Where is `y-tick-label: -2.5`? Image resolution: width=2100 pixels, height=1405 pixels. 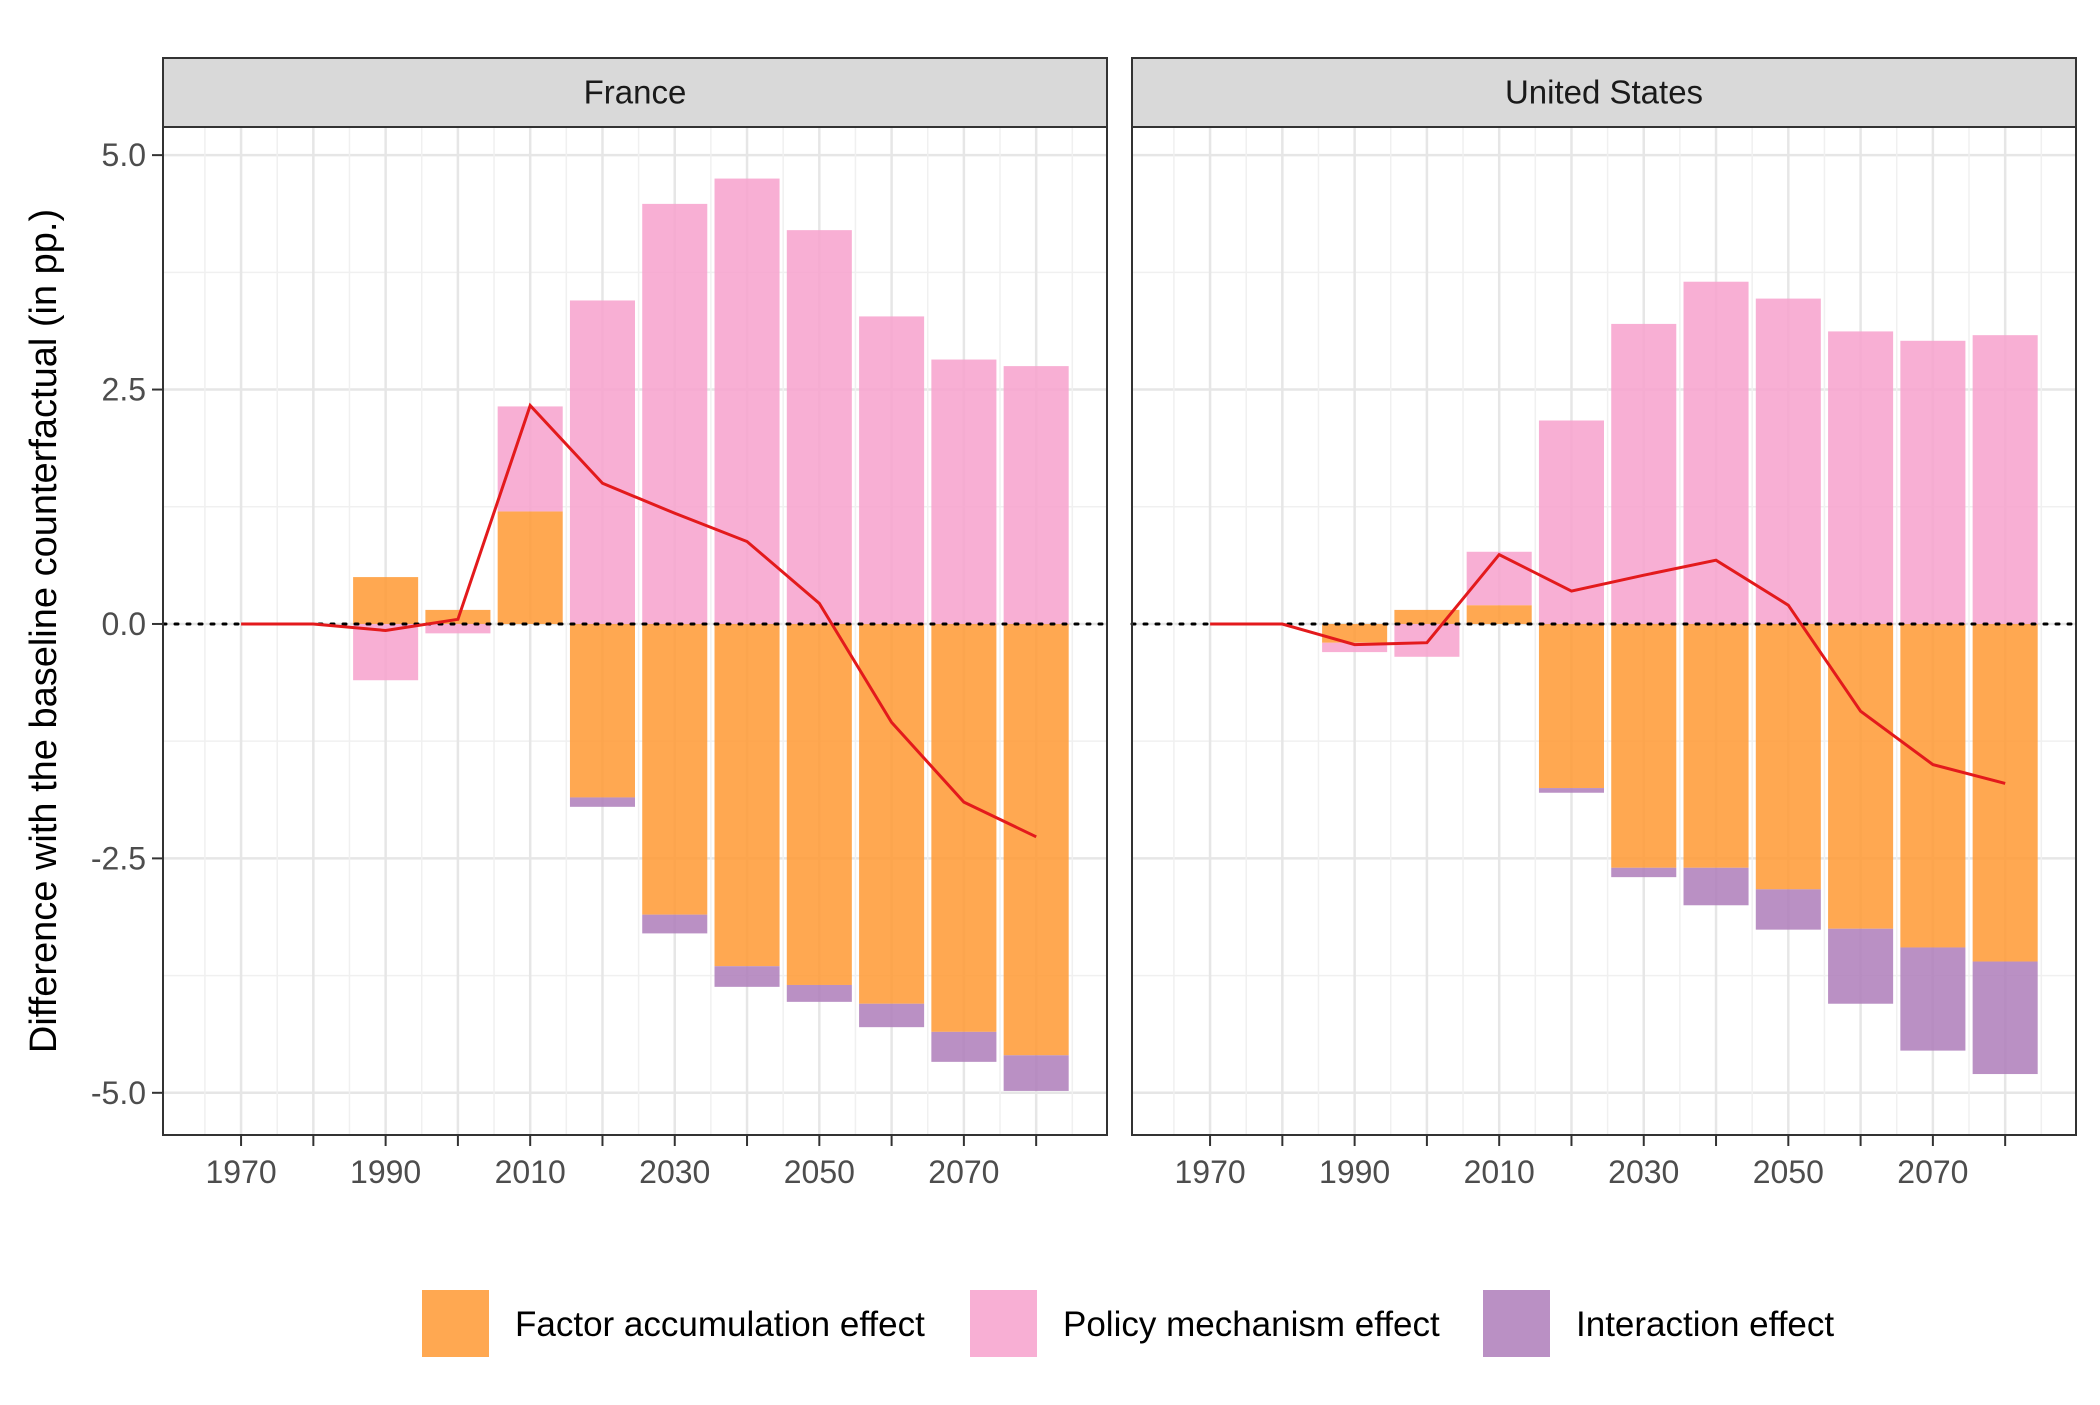
y-tick-label: -2.5 is located at coordinates (118, 858).